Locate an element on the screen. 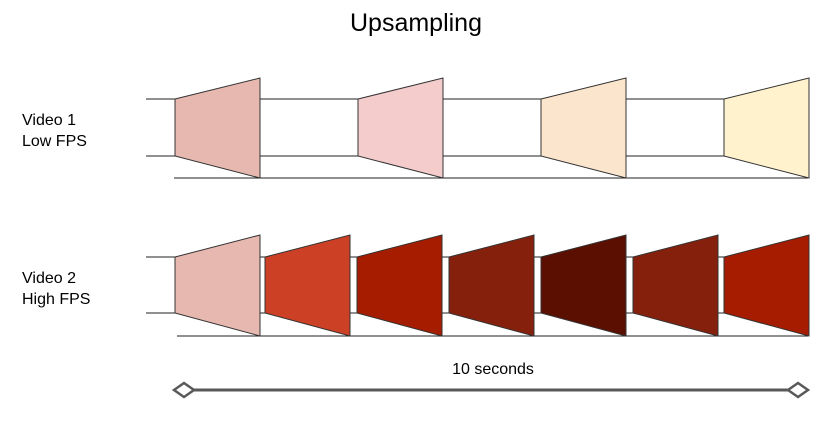 Image resolution: width=832 pixels, height=421 pixels. row-label-video-1-name: Video 1 is located at coordinates (49, 120).